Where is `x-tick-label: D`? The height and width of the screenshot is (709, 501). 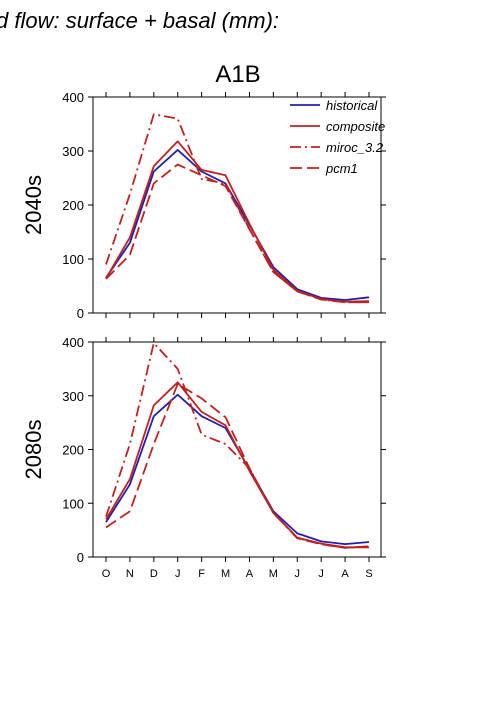
x-tick-label: D is located at coordinates (154, 574).